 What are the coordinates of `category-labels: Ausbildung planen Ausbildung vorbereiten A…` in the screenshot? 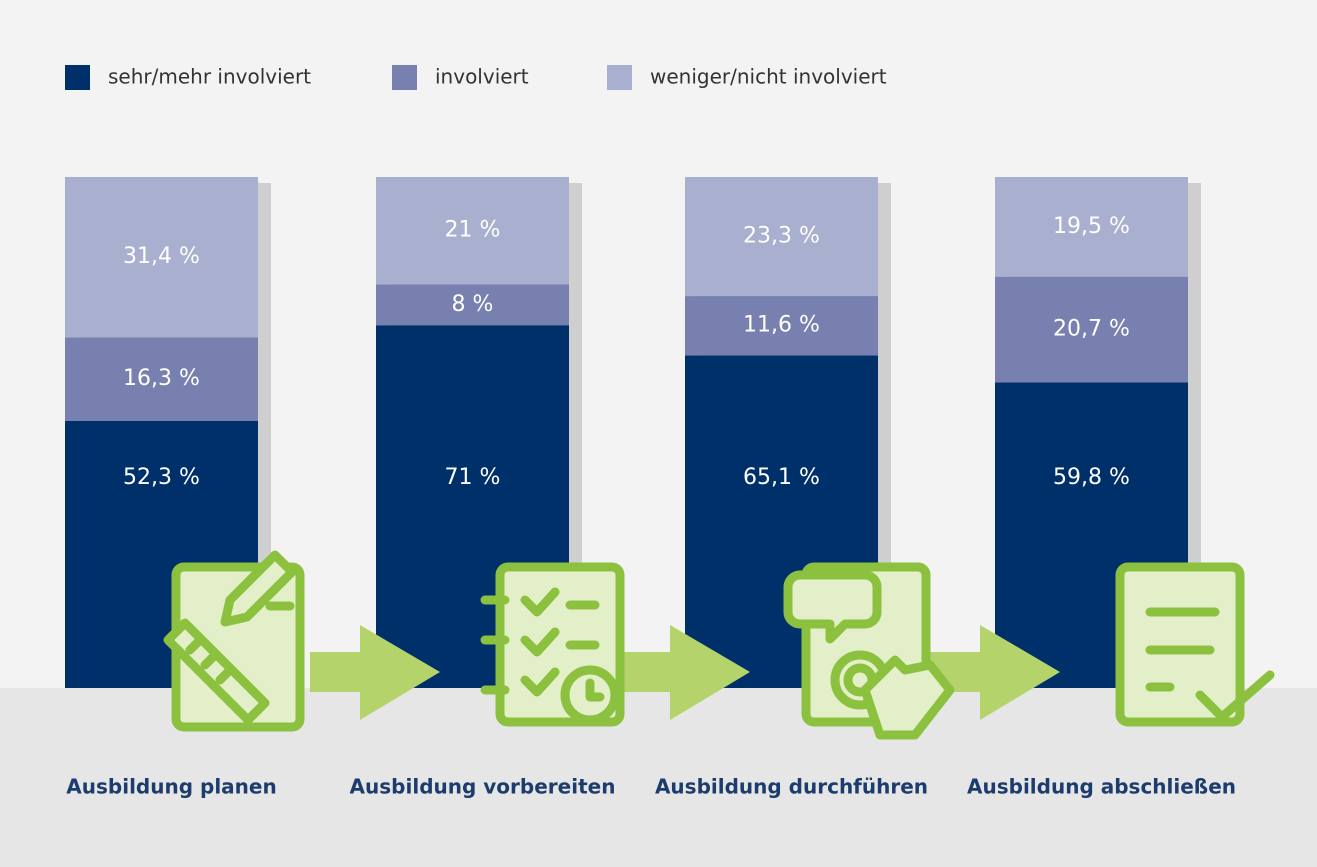 It's located at (651, 787).